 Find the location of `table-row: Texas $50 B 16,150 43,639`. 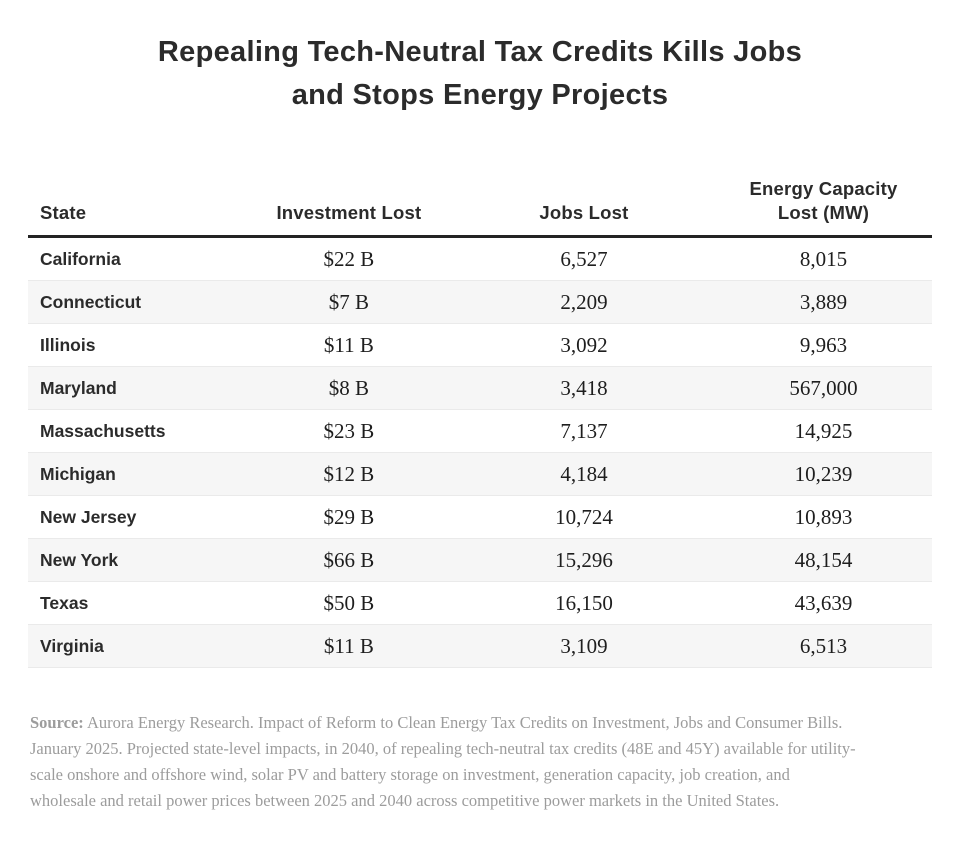

table-row: Texas $50 B 16,150 43,639 is located at coordinates (480, 603).